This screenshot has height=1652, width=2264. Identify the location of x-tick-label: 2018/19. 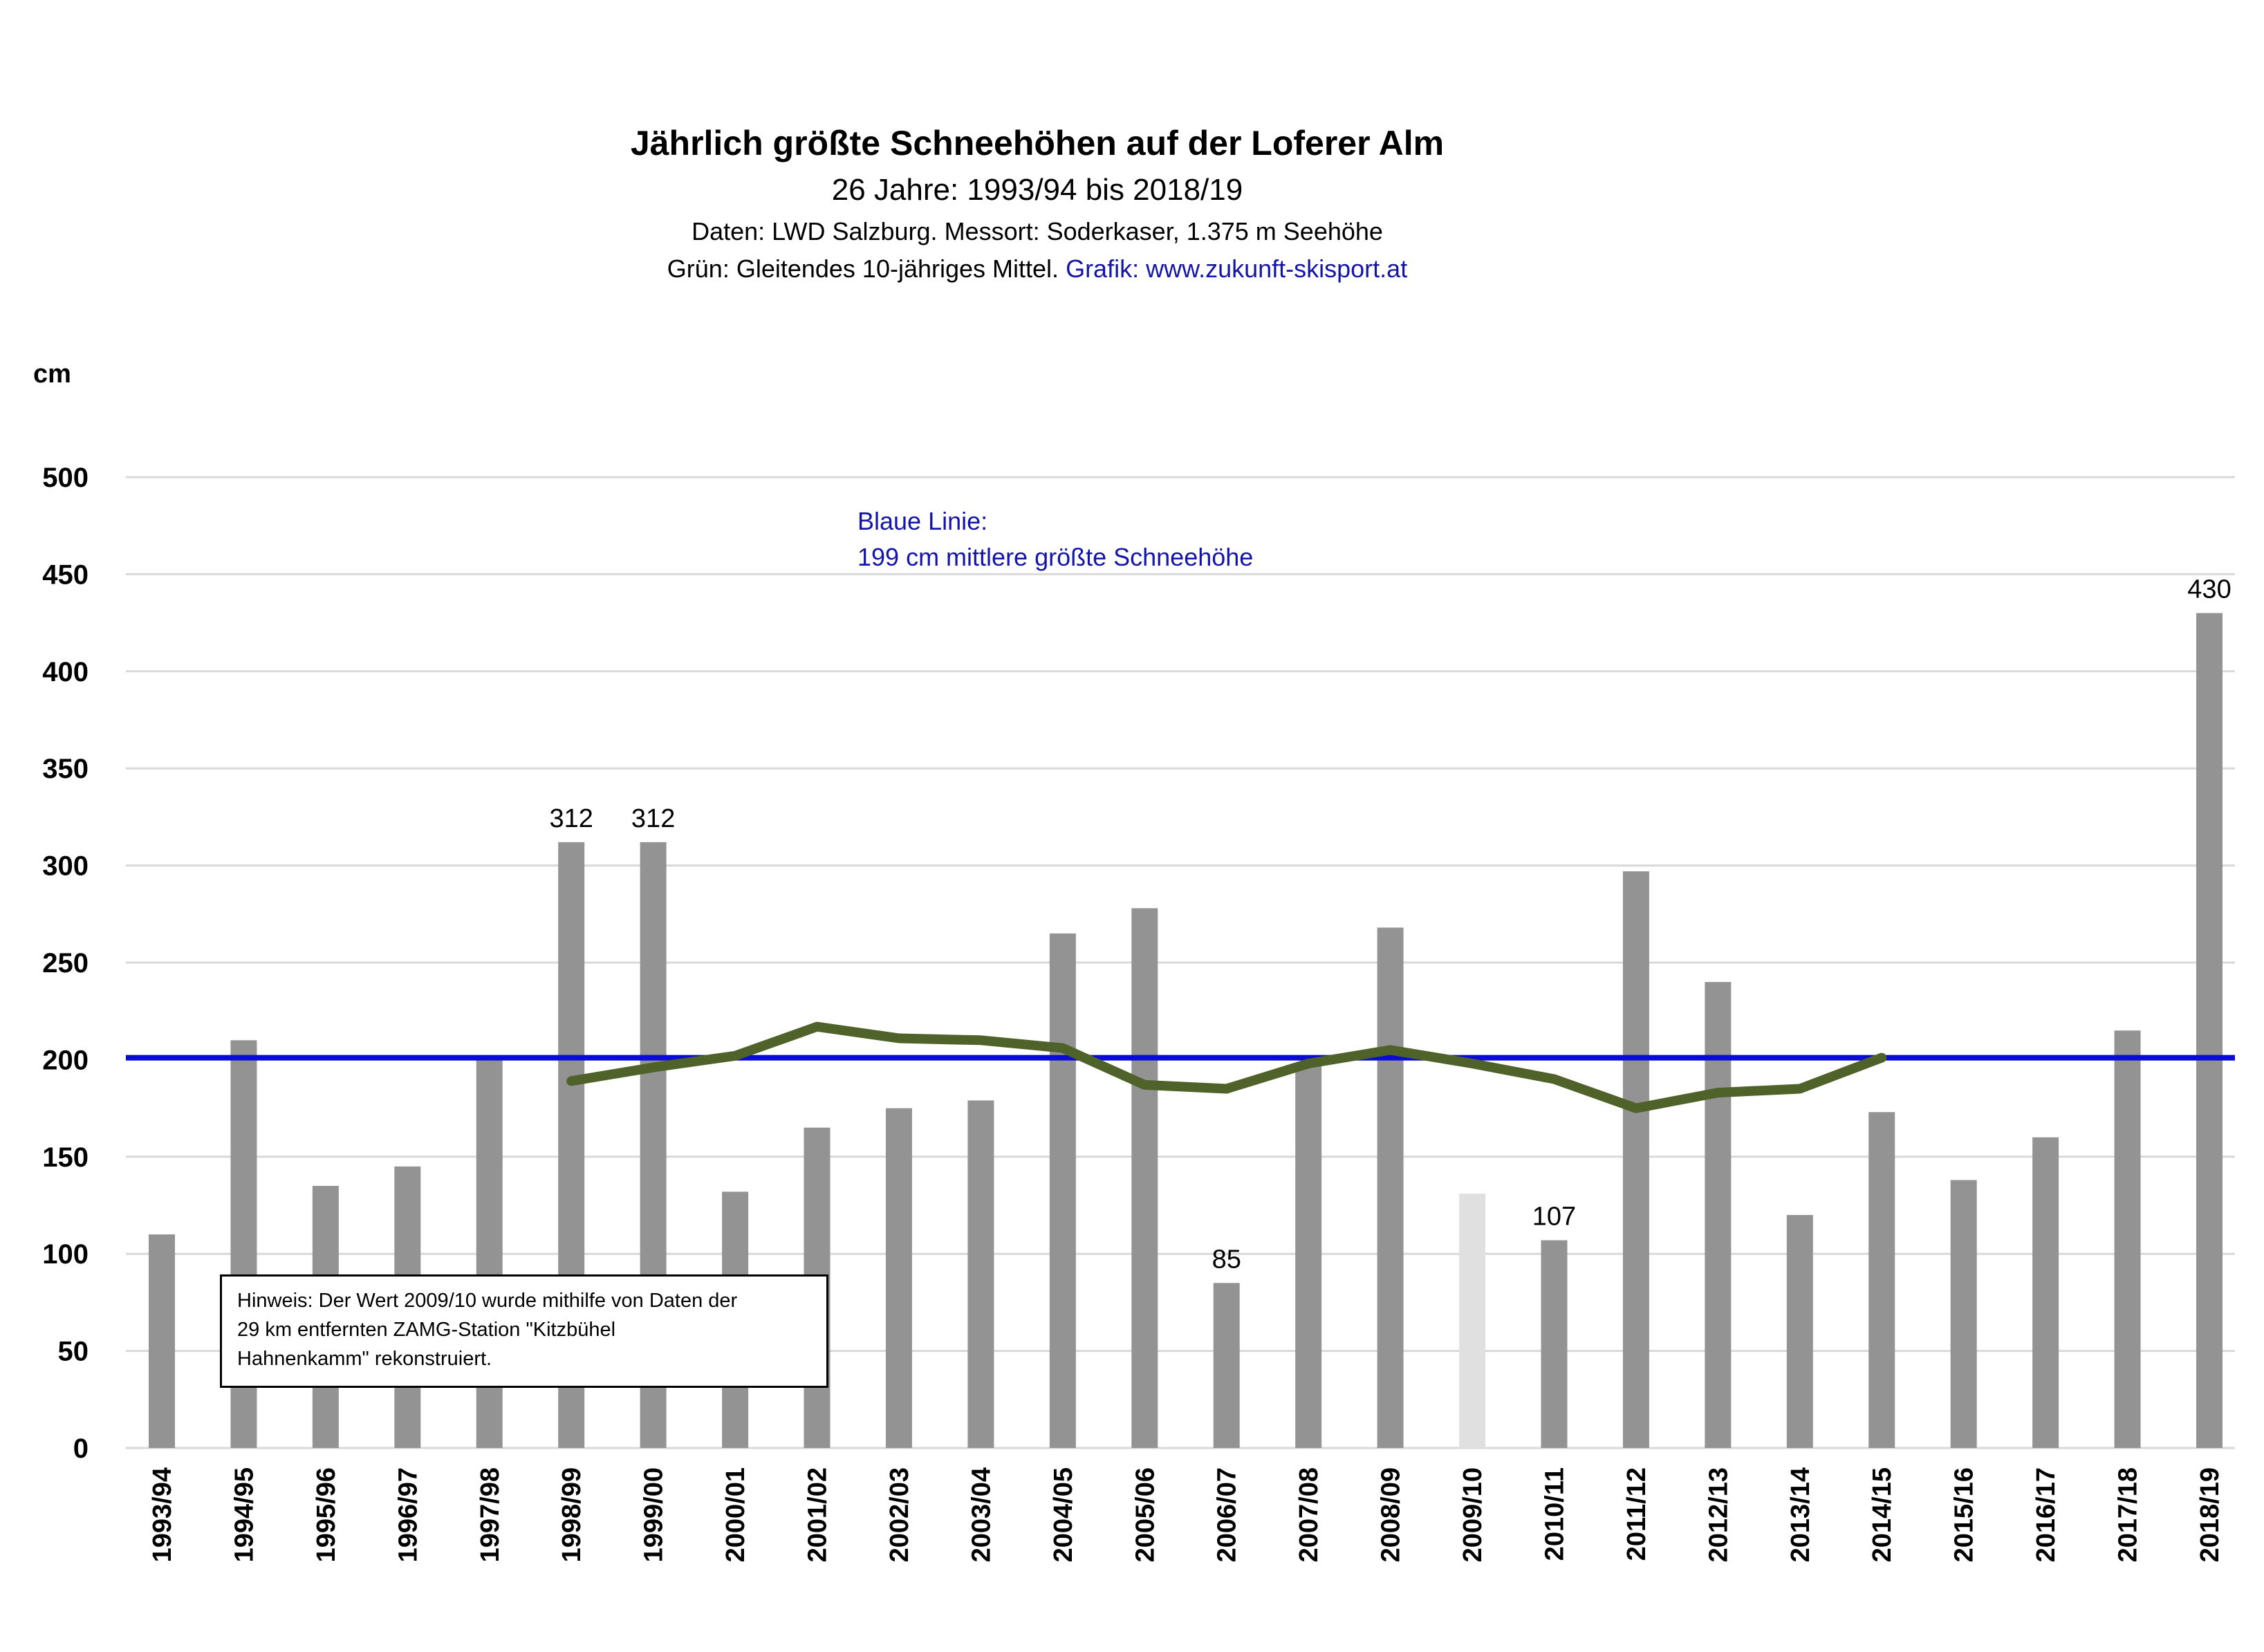
(2211, 1515).